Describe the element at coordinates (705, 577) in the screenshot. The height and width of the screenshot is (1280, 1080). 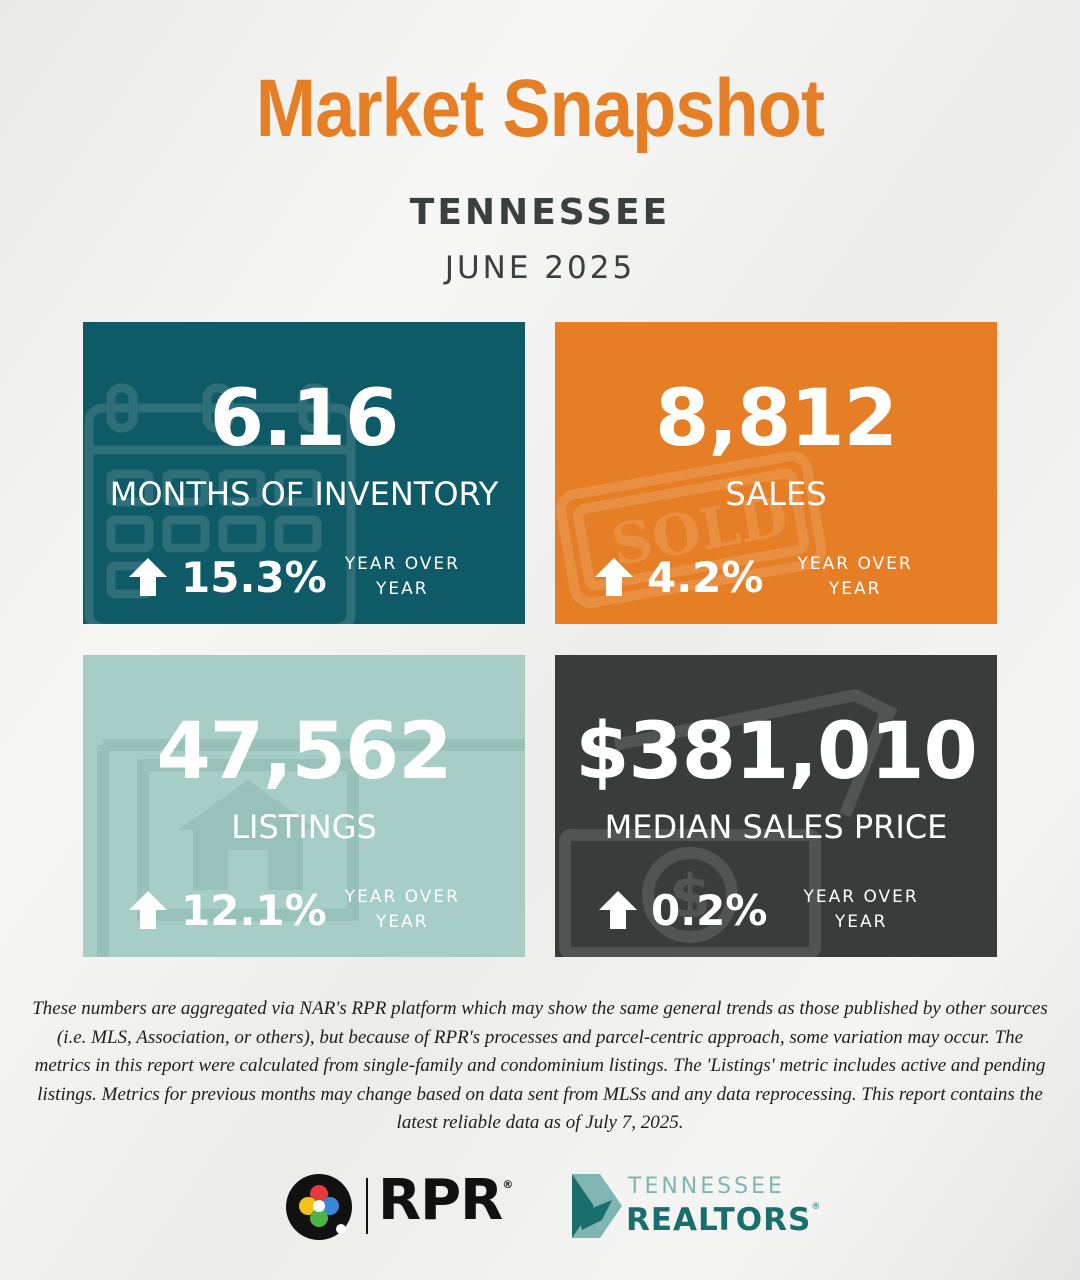
I see `sales-change-value: 4.2%` at that location.